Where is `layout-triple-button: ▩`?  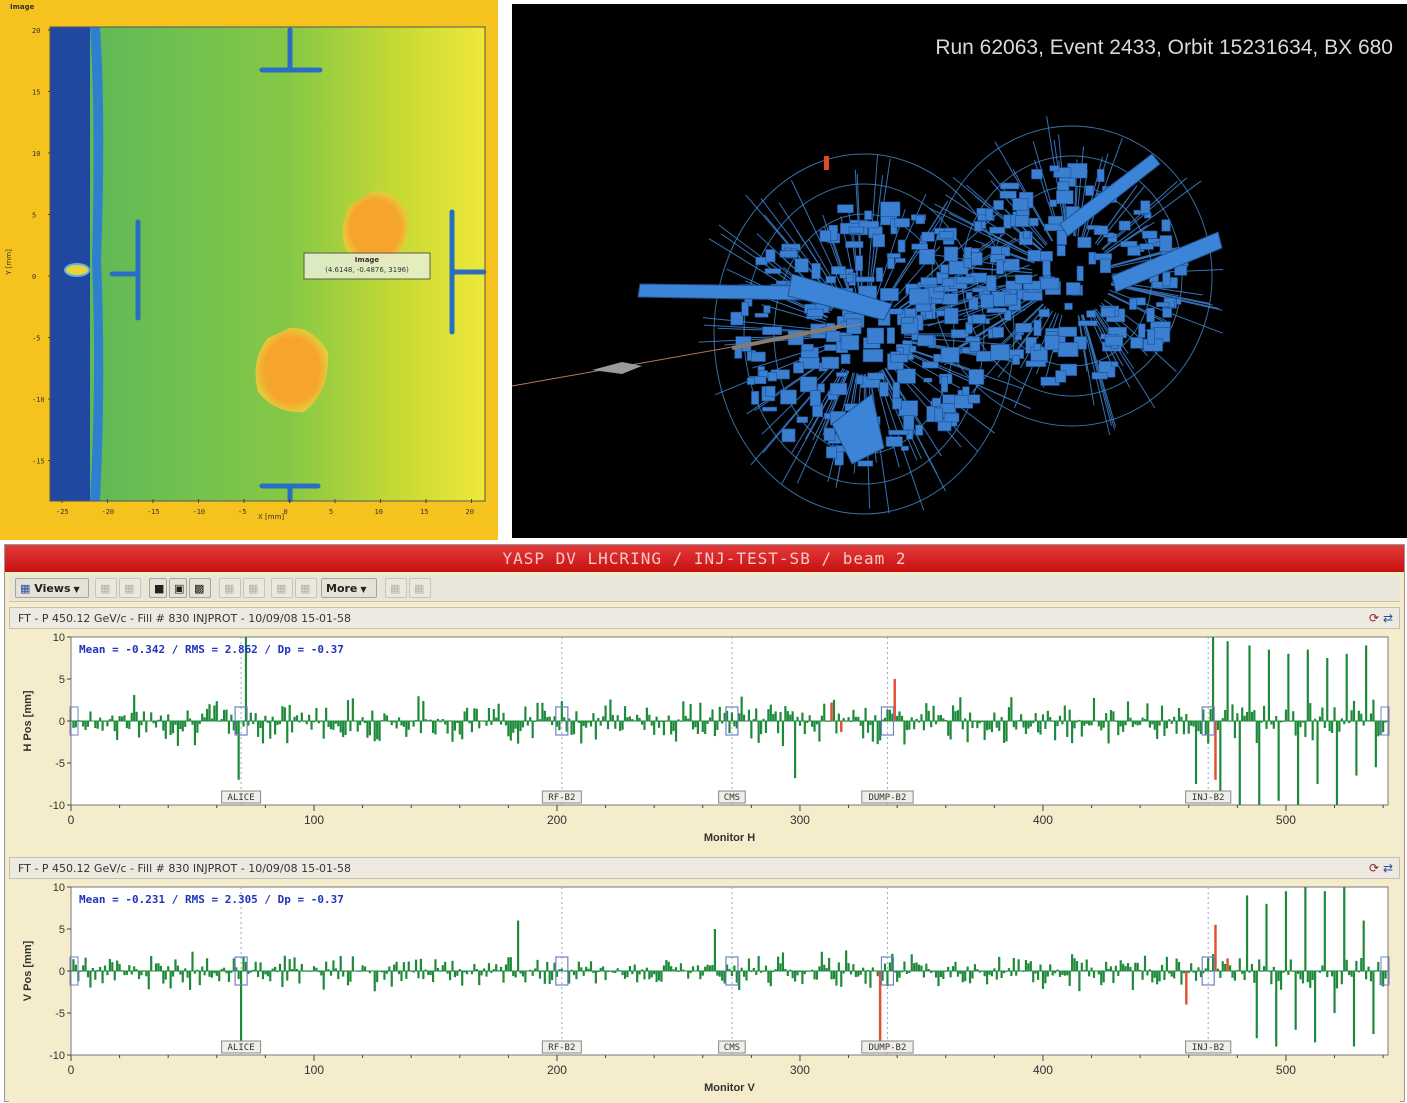 layout-triple-button: ▩ is located at coordinates (200, 588).